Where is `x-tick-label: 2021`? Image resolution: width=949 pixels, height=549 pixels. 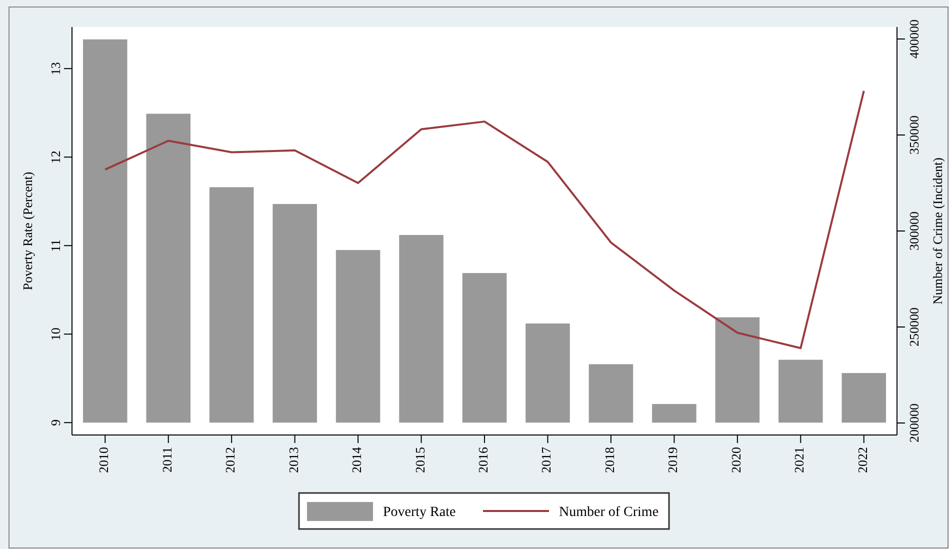 x-tick-label: 2021 is located at coordinates (799, 460).